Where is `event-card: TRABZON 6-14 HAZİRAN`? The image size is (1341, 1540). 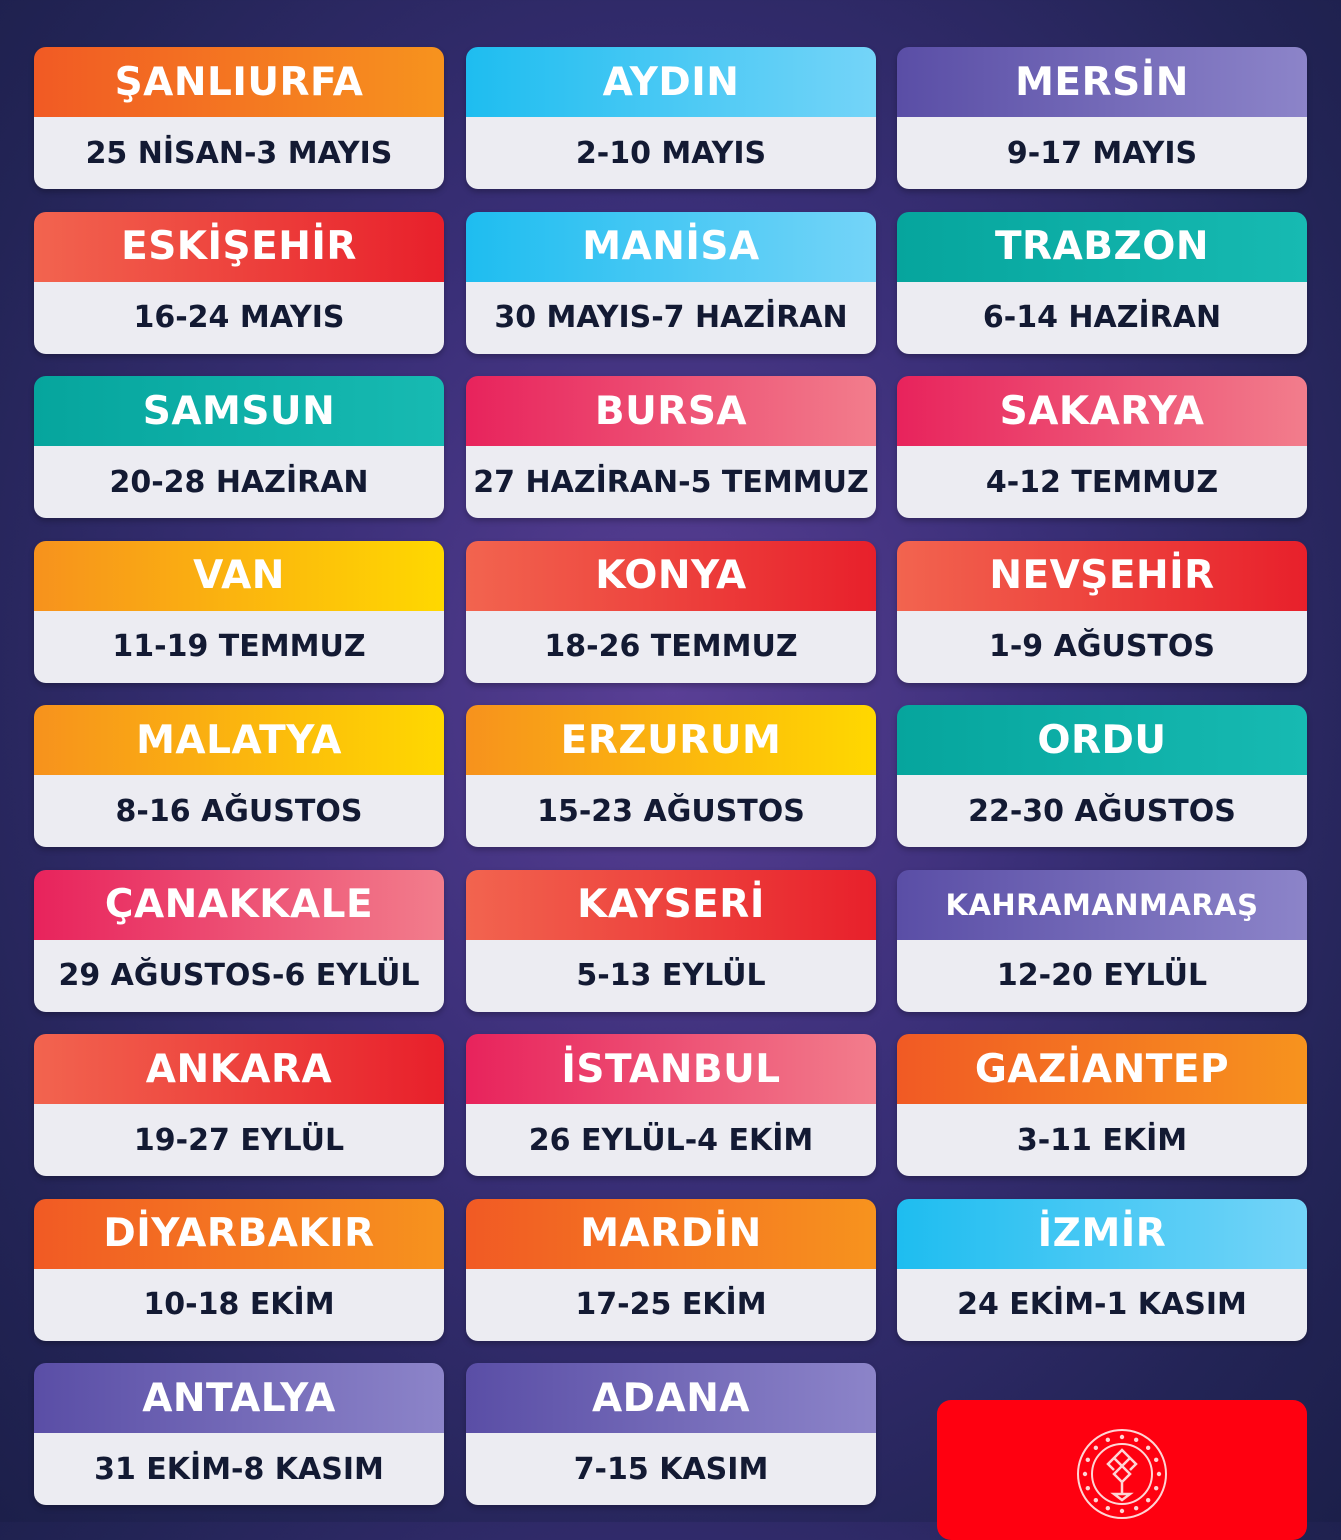
event-card: TRABZON 6-14 HAZİRAN is located at coordinates (1102, 282).